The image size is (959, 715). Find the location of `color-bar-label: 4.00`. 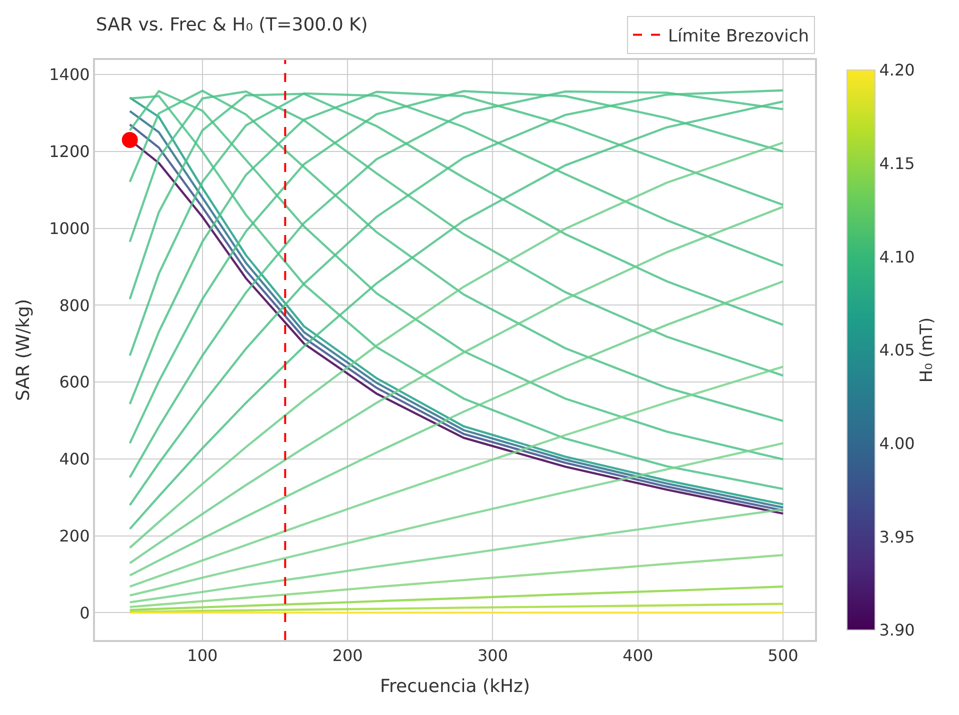

color-bar-label: 4.00 is located at coordinates (897, 443).